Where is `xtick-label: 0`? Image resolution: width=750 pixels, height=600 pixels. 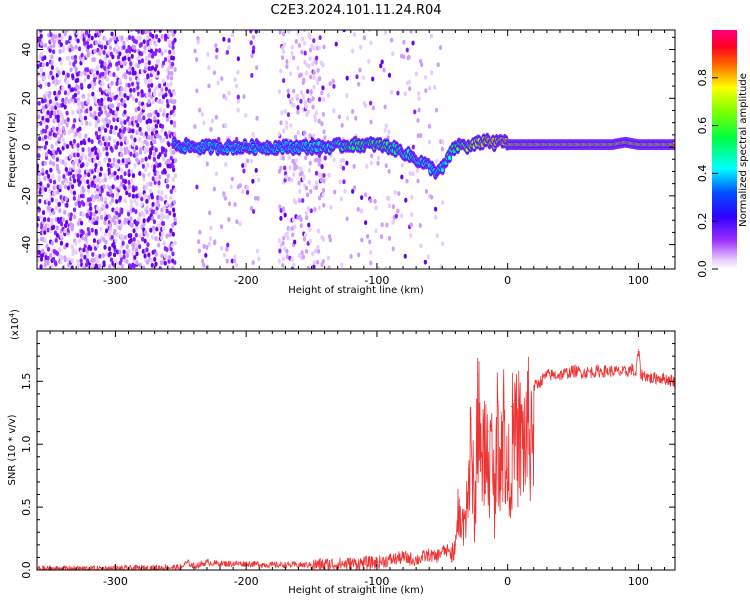 xtick-label: 0 is located at coordinates (507, 280).